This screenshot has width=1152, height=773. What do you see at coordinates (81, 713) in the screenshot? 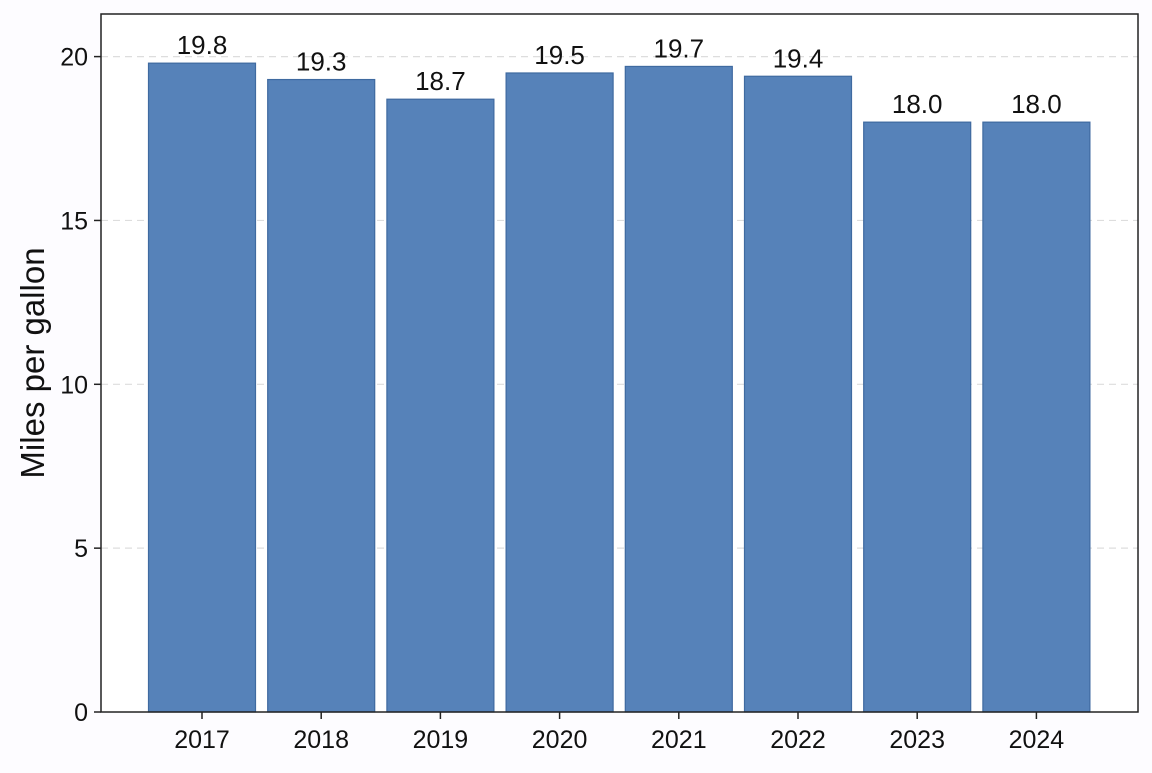
I see `y-tick-label: 0` at bounding box center [81, 713].